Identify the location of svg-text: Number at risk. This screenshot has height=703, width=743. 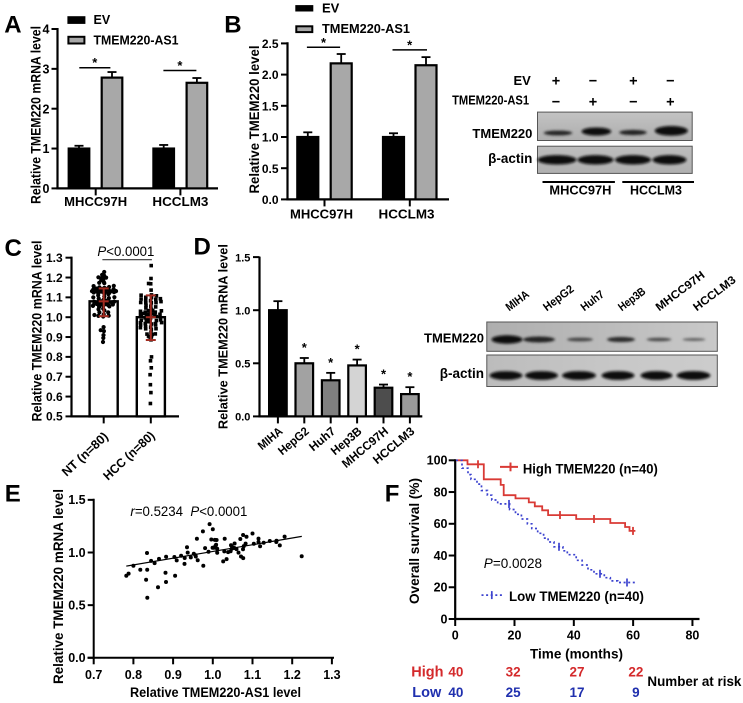
(694, 681).